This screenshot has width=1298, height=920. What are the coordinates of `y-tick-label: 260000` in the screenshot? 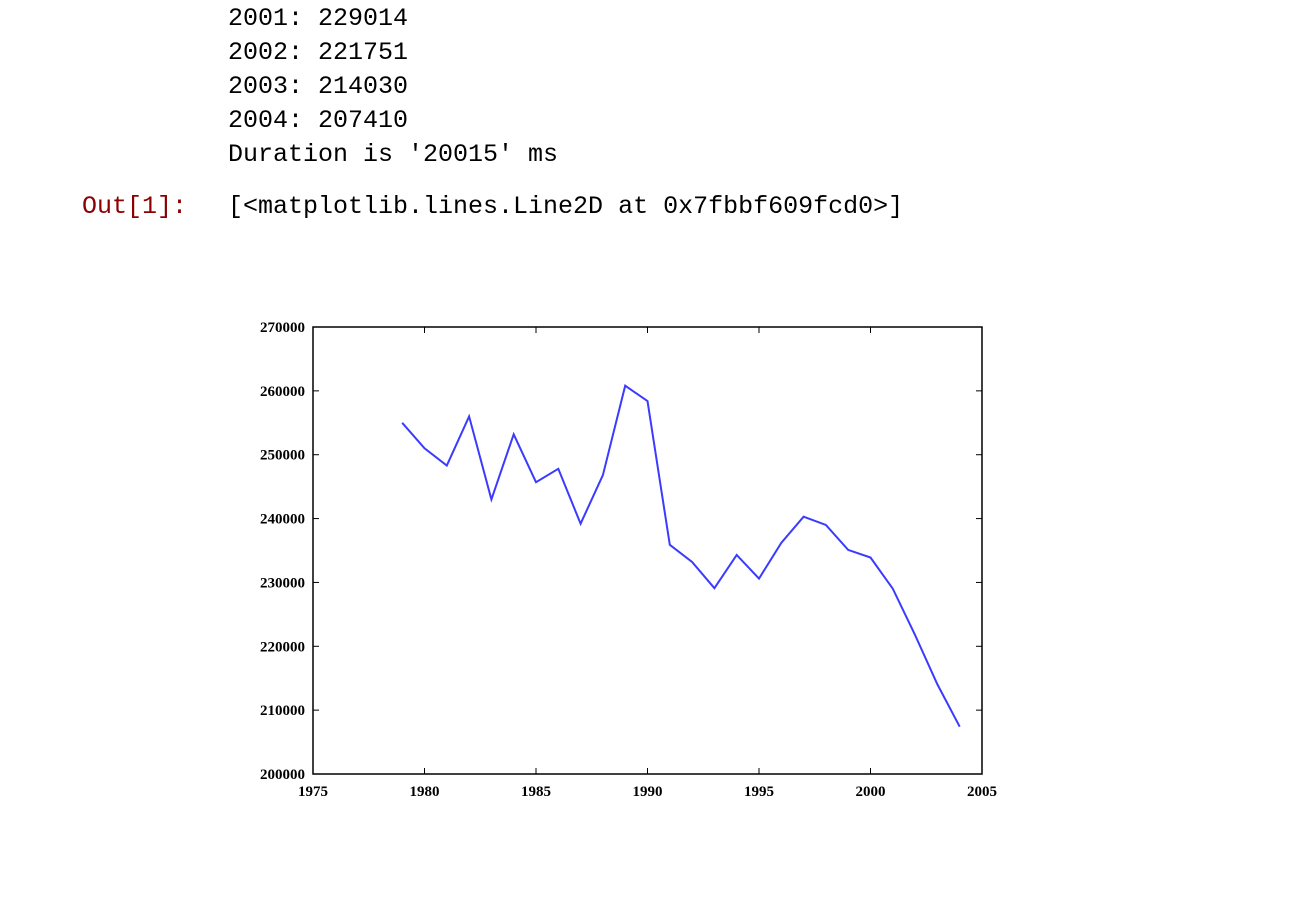 It's located at (282, 392).